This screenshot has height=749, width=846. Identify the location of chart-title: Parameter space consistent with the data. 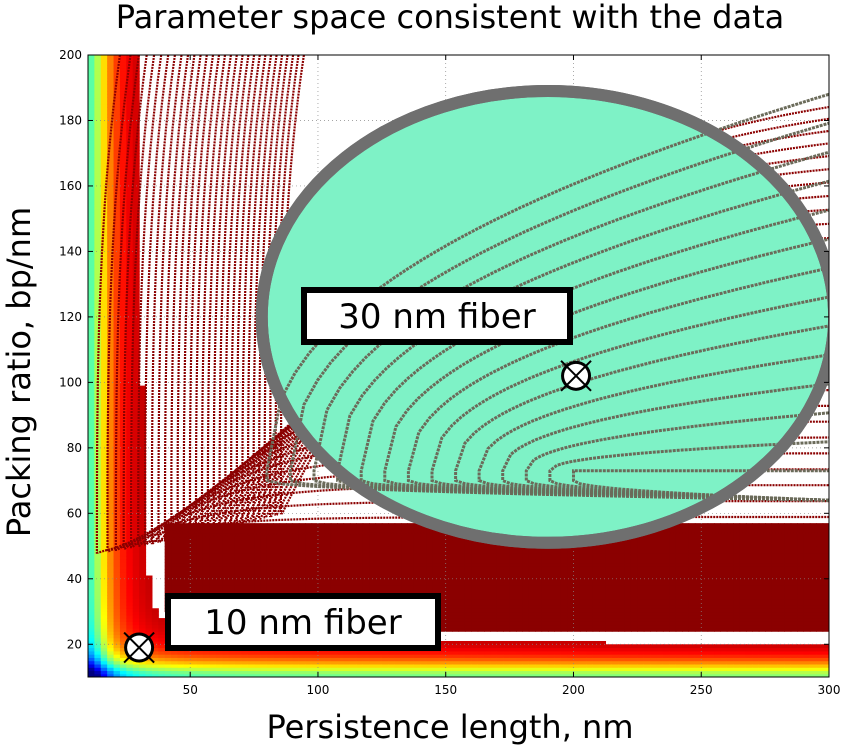
(450, 18).